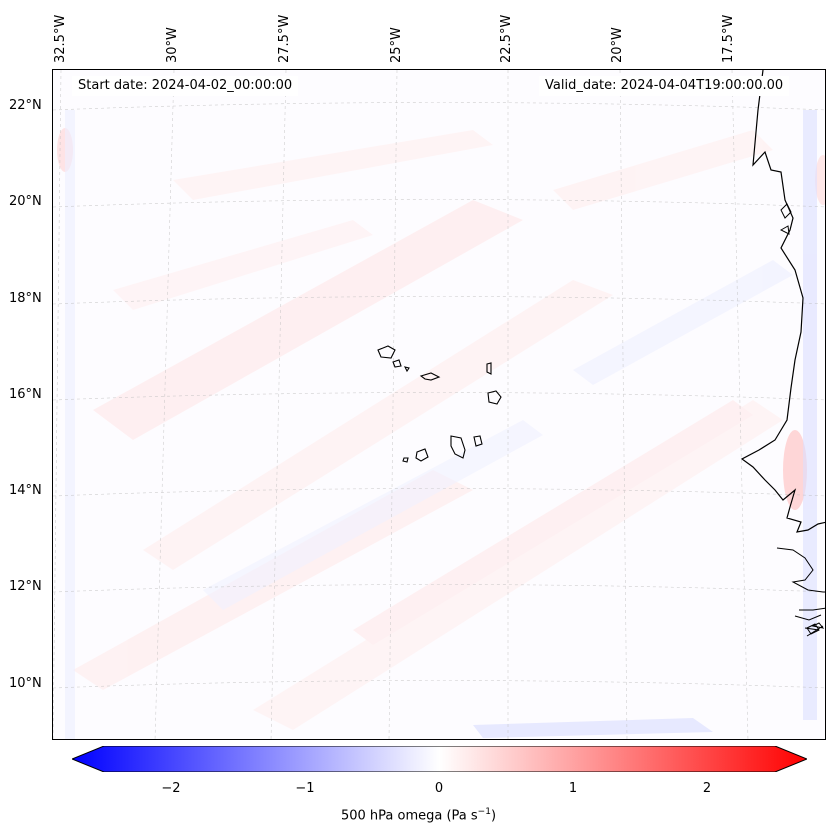 The width and height of the screenshot is (837, 839). I want to click on island-maio, so click(478, 441).